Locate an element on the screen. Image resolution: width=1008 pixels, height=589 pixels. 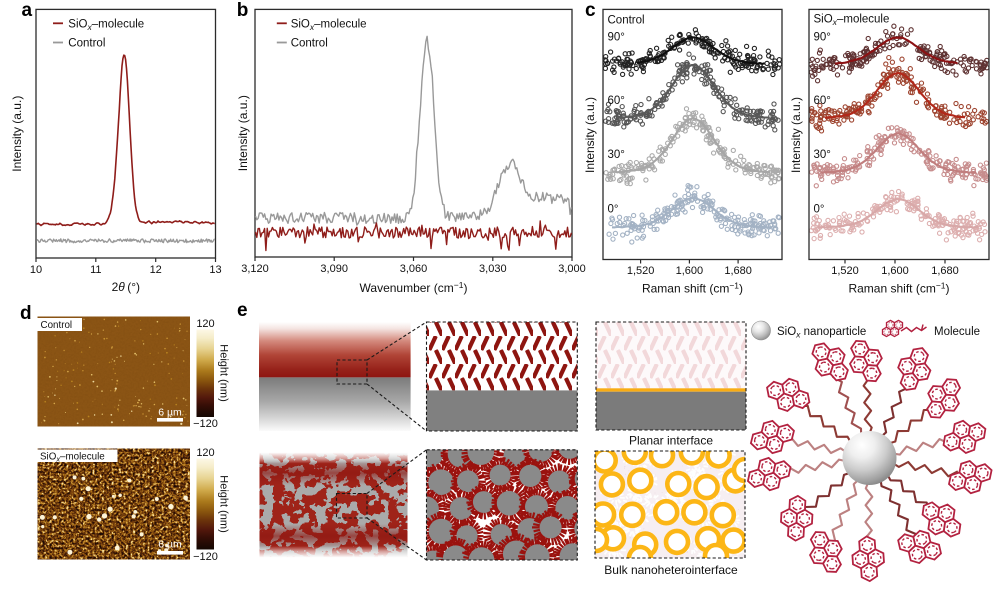
svg-text: a is located at coordinates (27, 10).